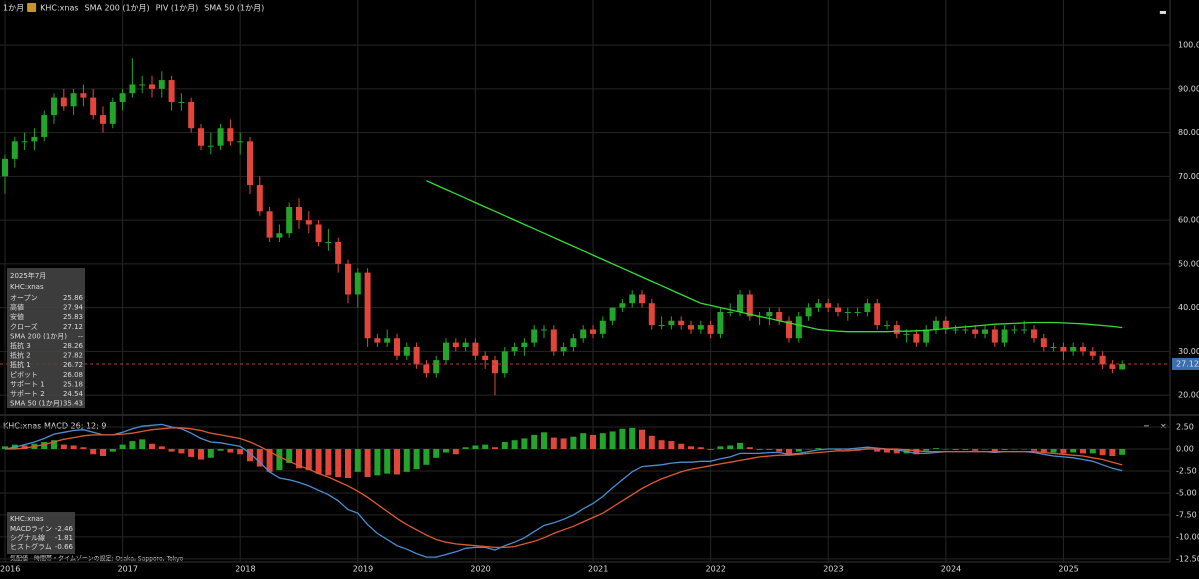 Image resolution: width=1199 pixels, height=579 pixels. I want to click on minimize-icon: −, so click(1146, 426).